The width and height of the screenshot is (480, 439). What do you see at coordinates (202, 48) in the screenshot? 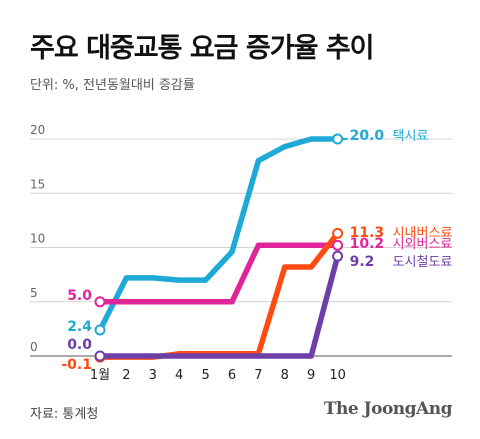
I see `chart-title: 주요 대중교통 요금 증가율 추이` at bounding box center [202, 48].